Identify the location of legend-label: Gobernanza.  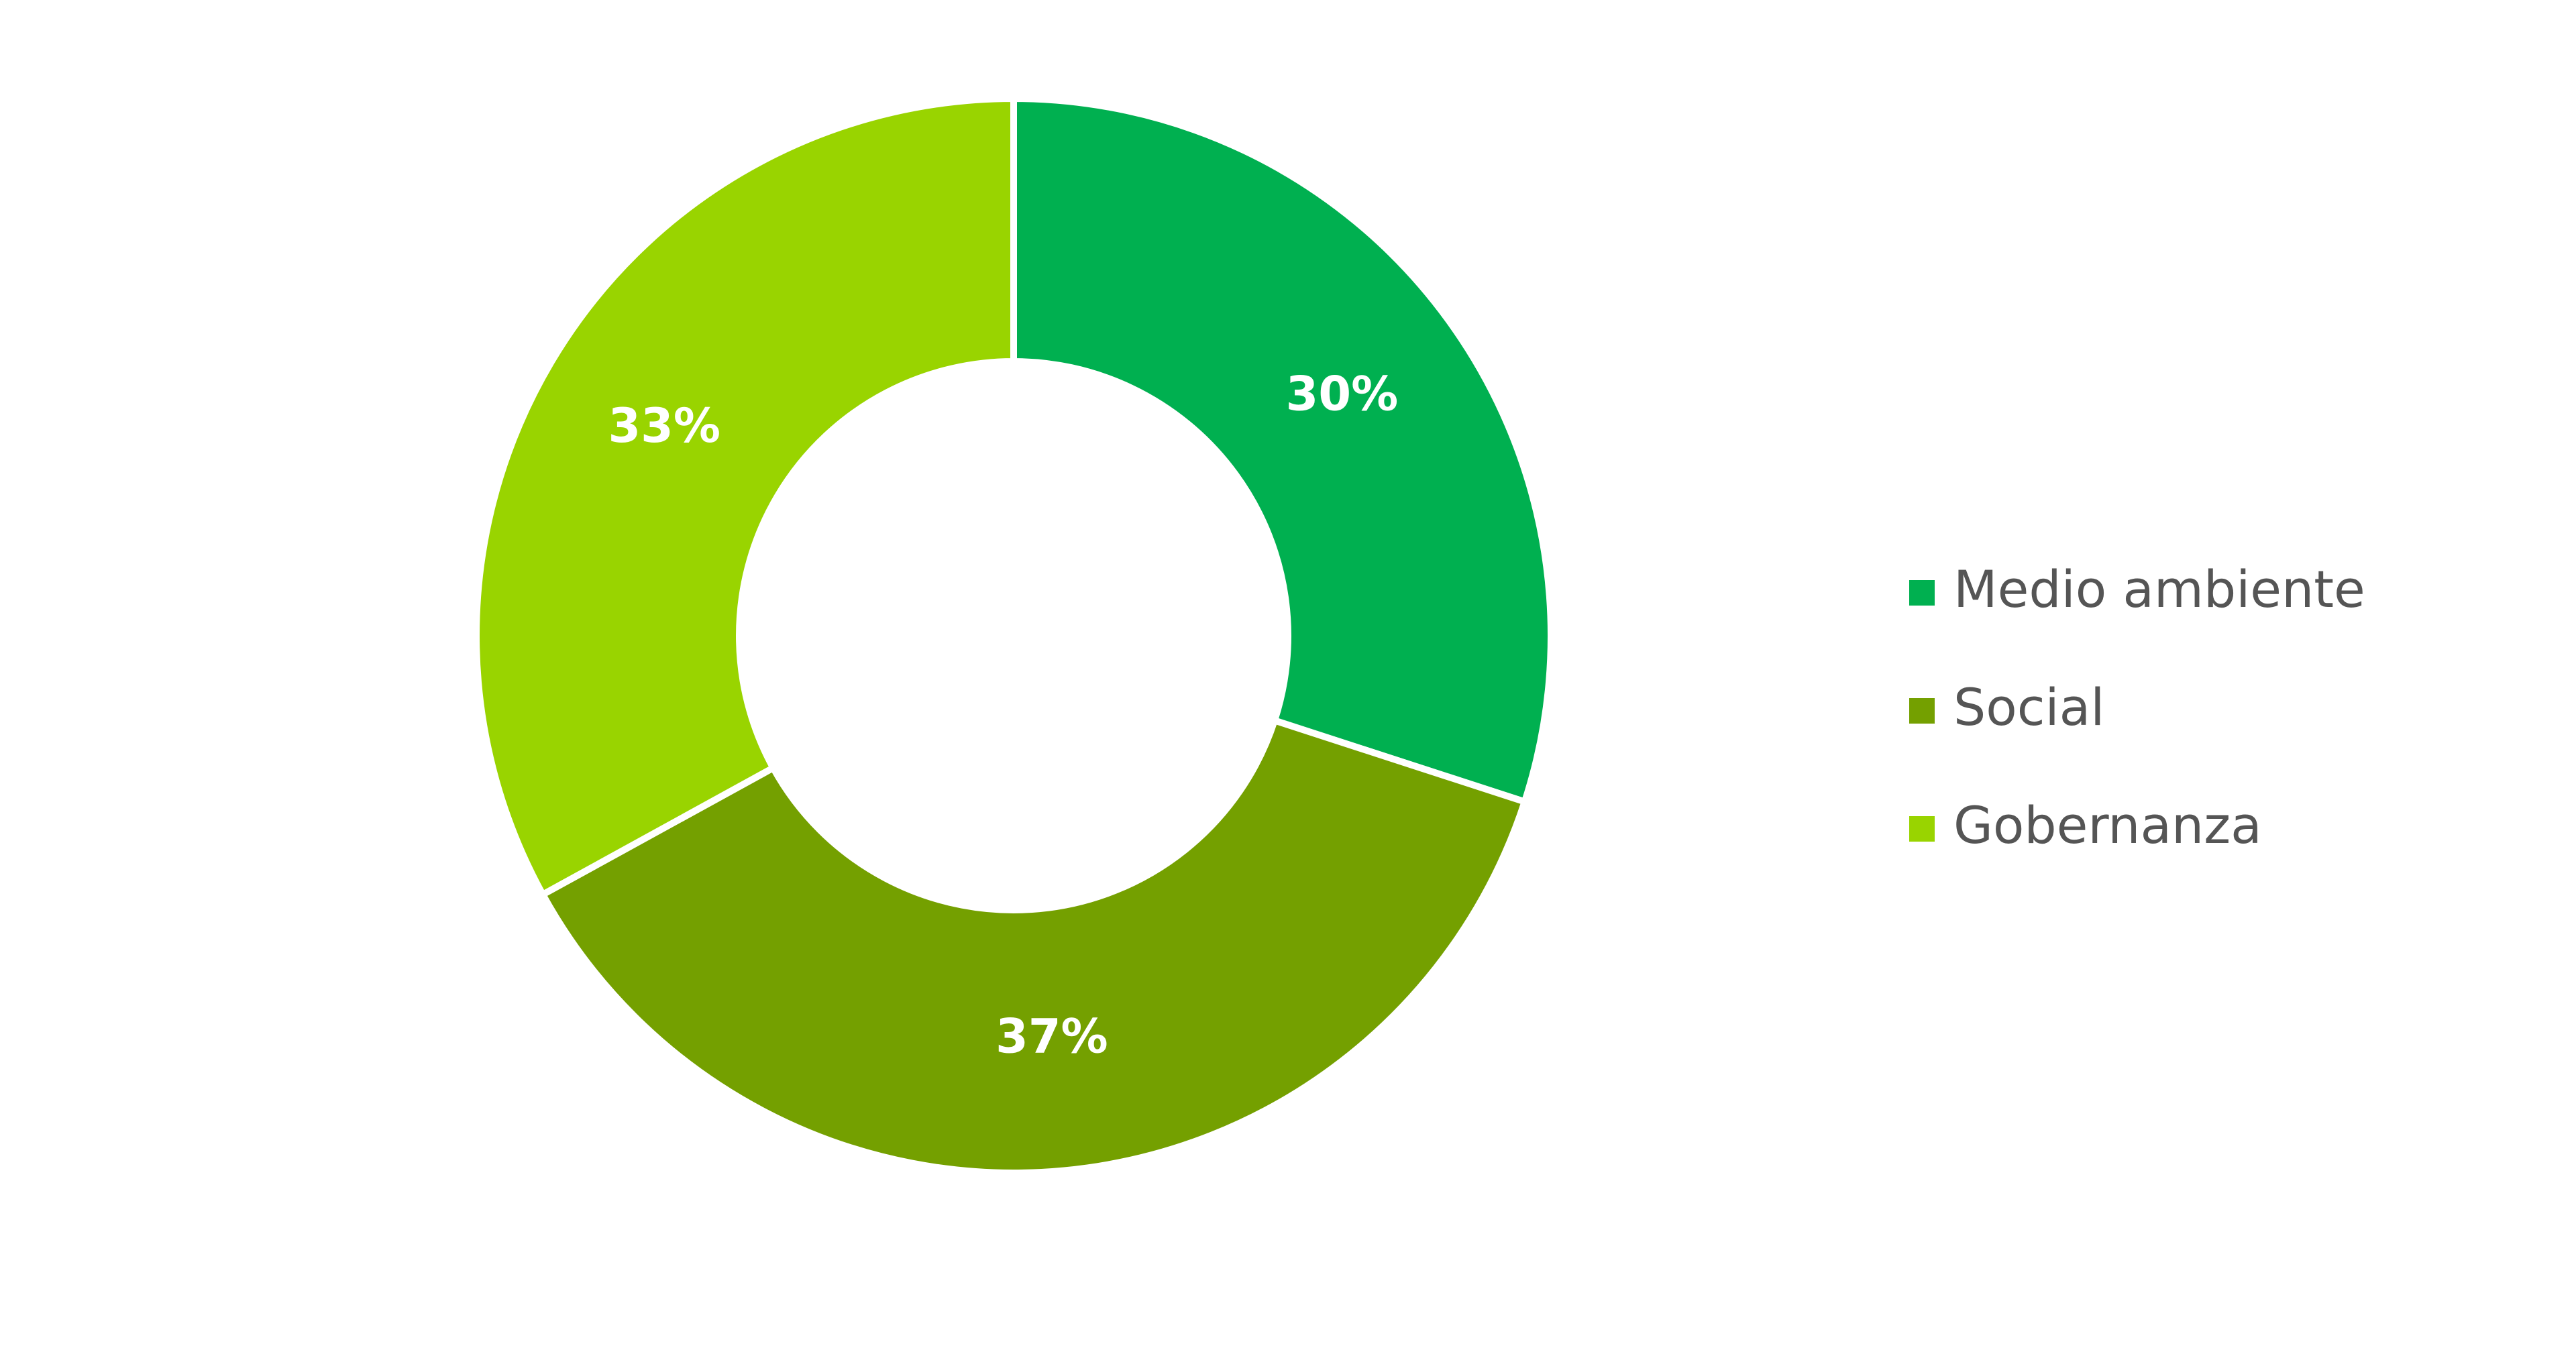
(2107, 825).